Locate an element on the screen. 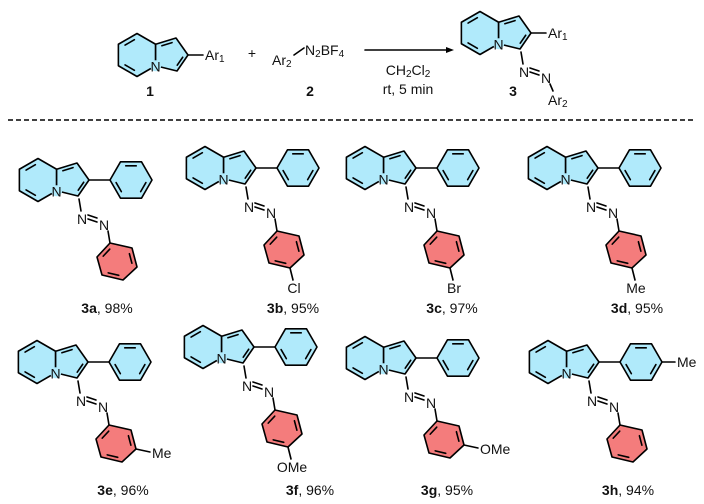  compound-yield: , 96% is located at coordinates (316, 490).